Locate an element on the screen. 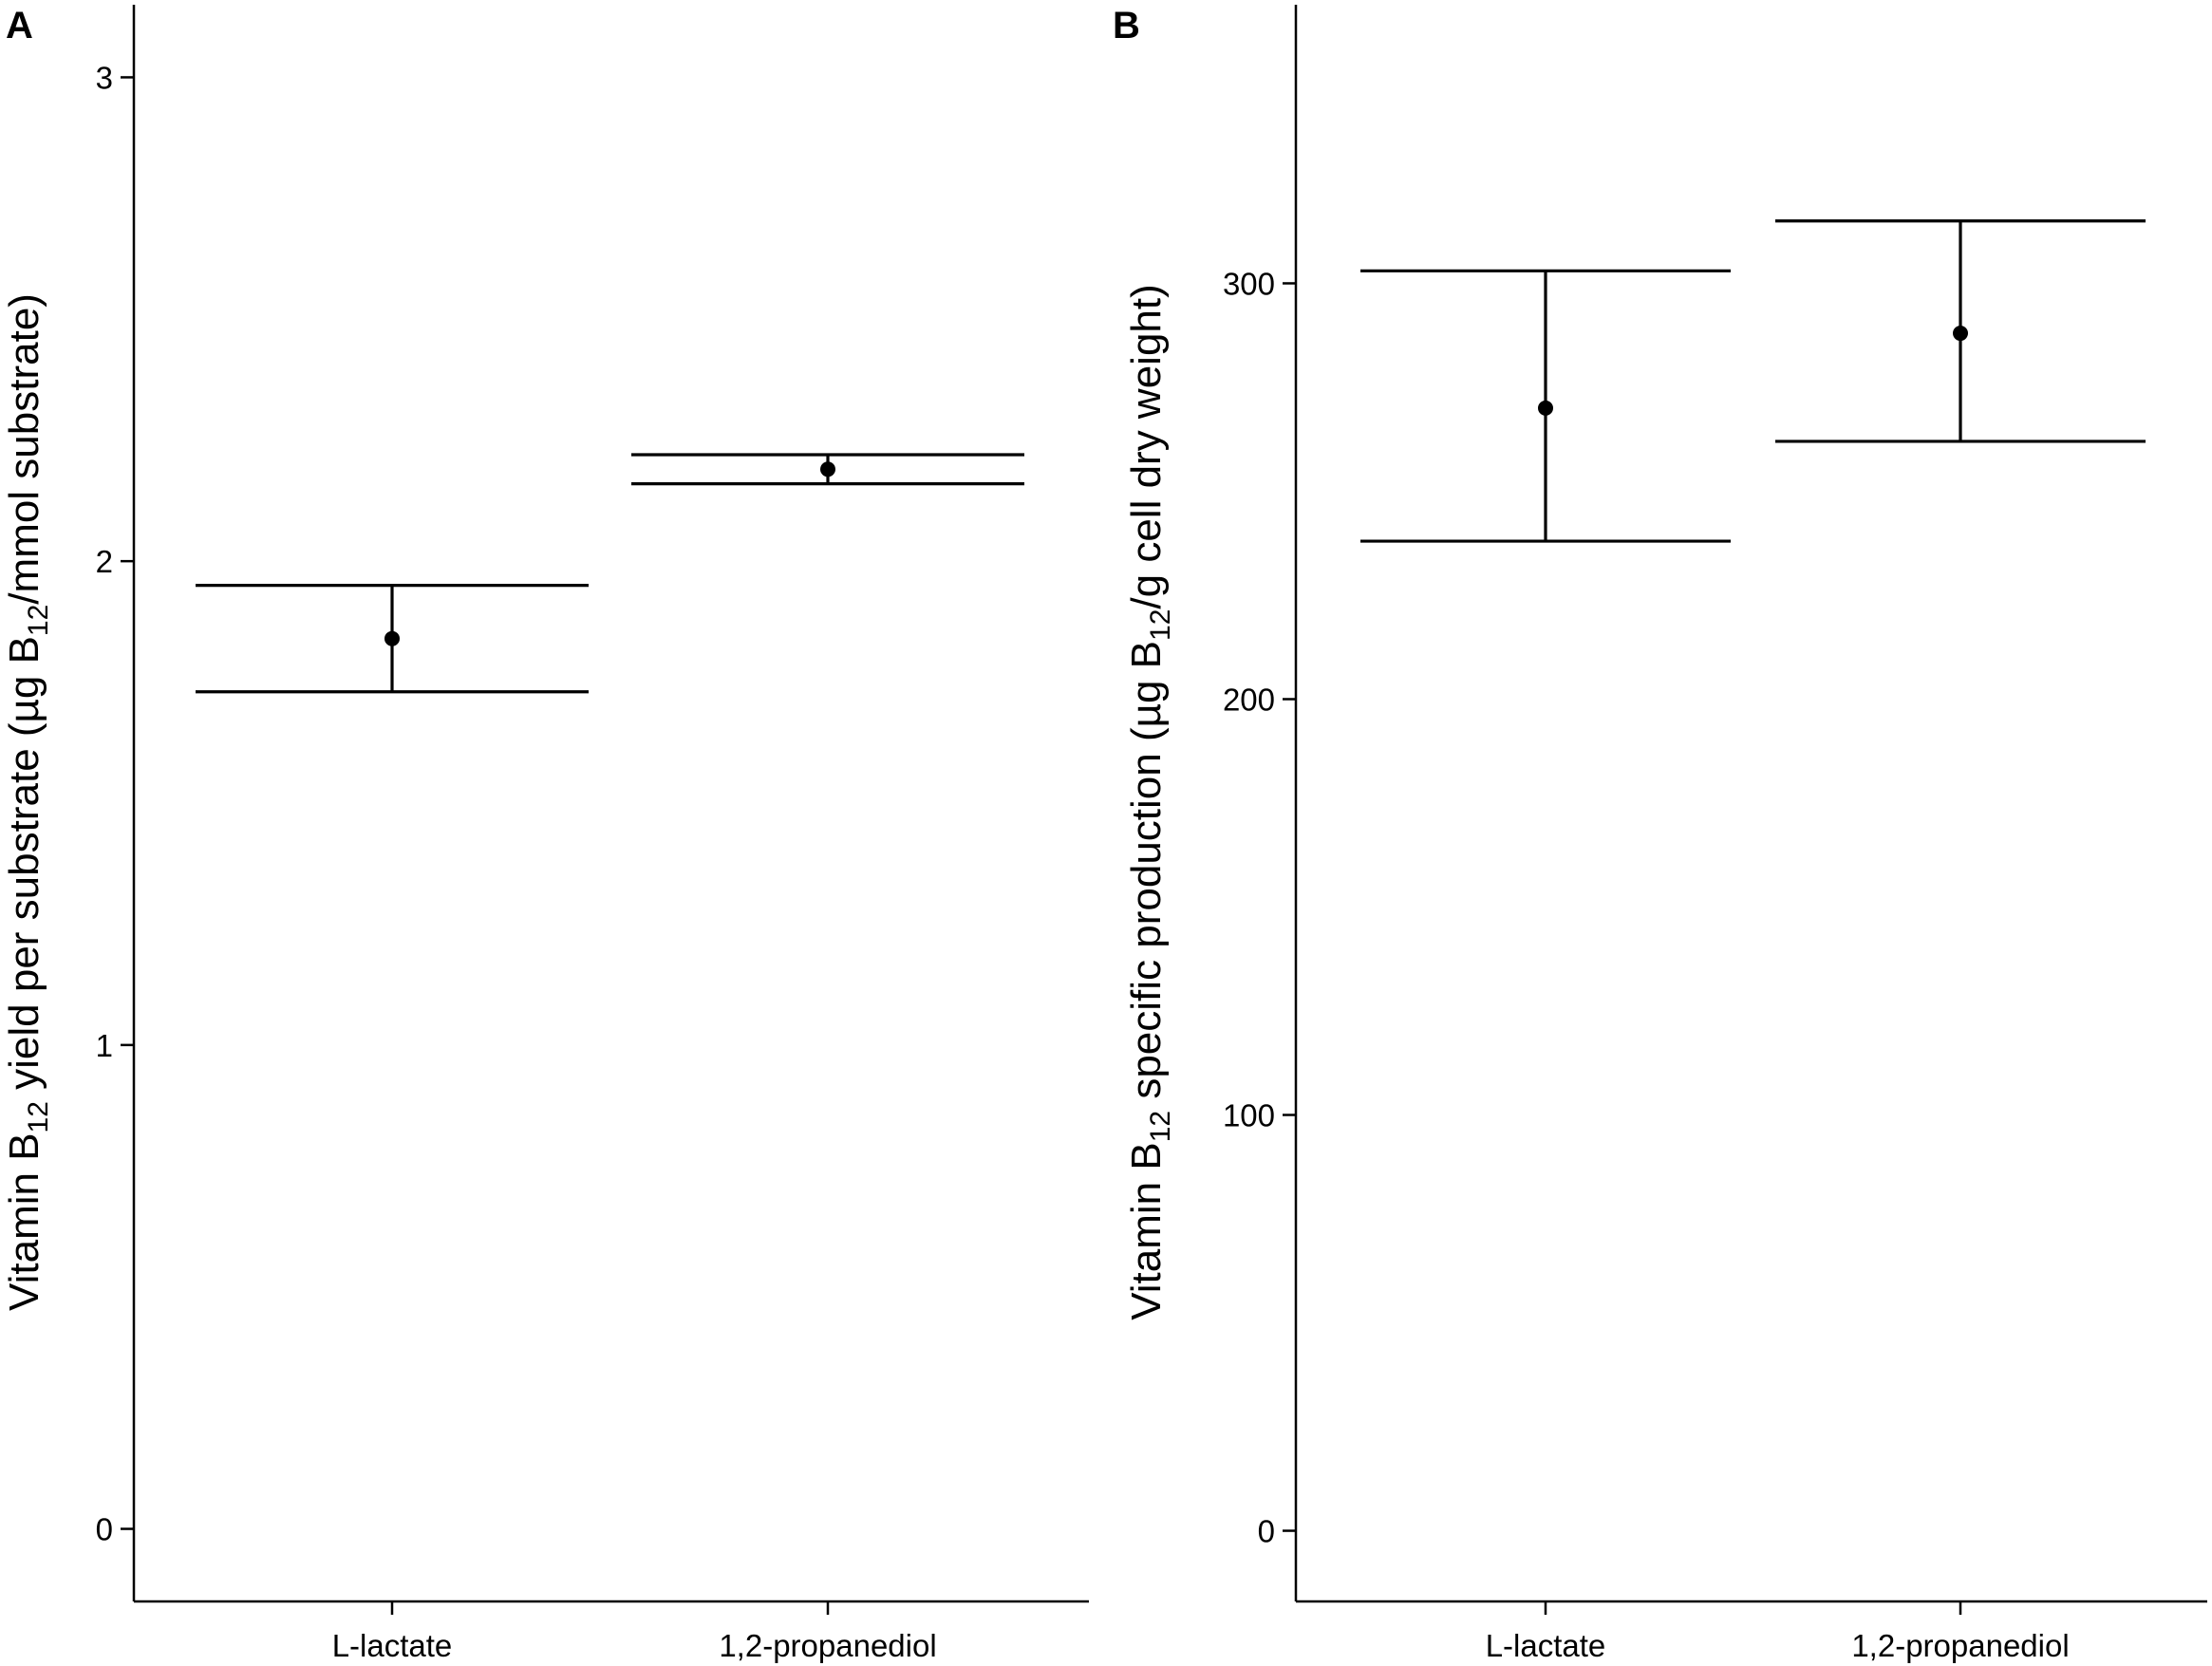 Image resolution: width=2212 pixels, height=1666 pixels. panel-a-label: A is located at coordinates (19, 26).